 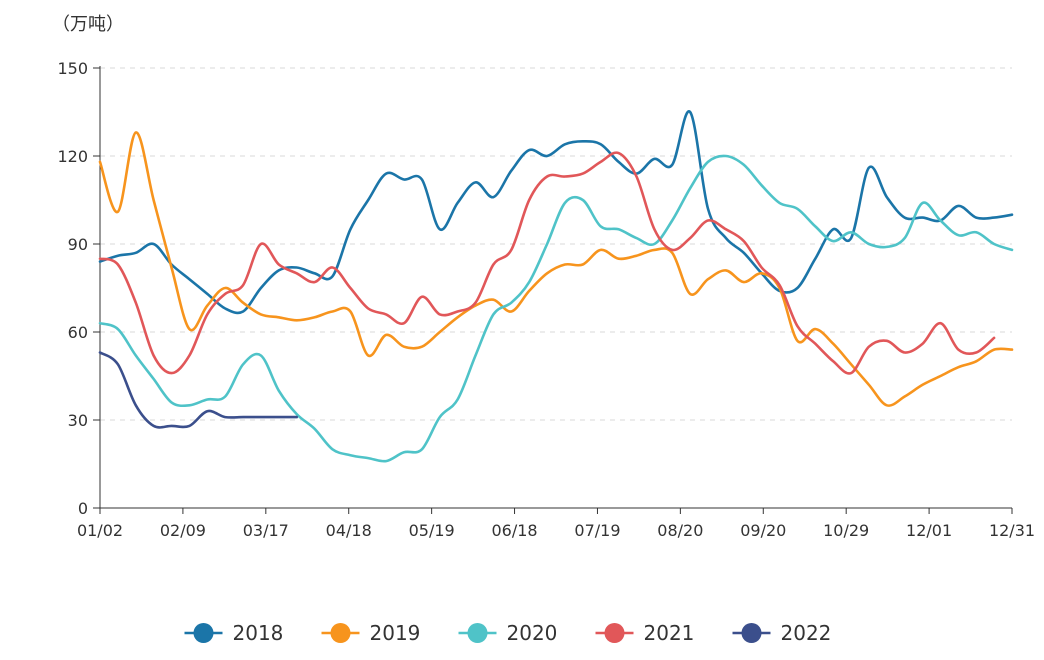 I want to click on legend-item-2019: 2019, so click(x=371, y=633).